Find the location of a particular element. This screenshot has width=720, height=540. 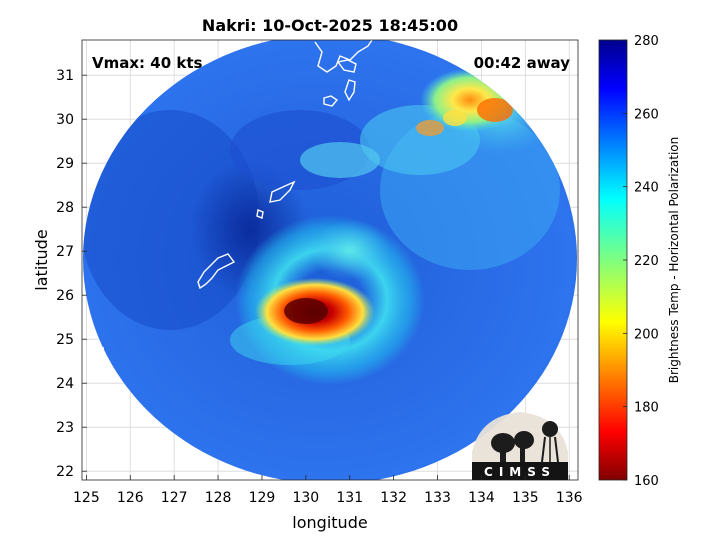

x-tick-label: 132 is located at coordinates (393, 498).